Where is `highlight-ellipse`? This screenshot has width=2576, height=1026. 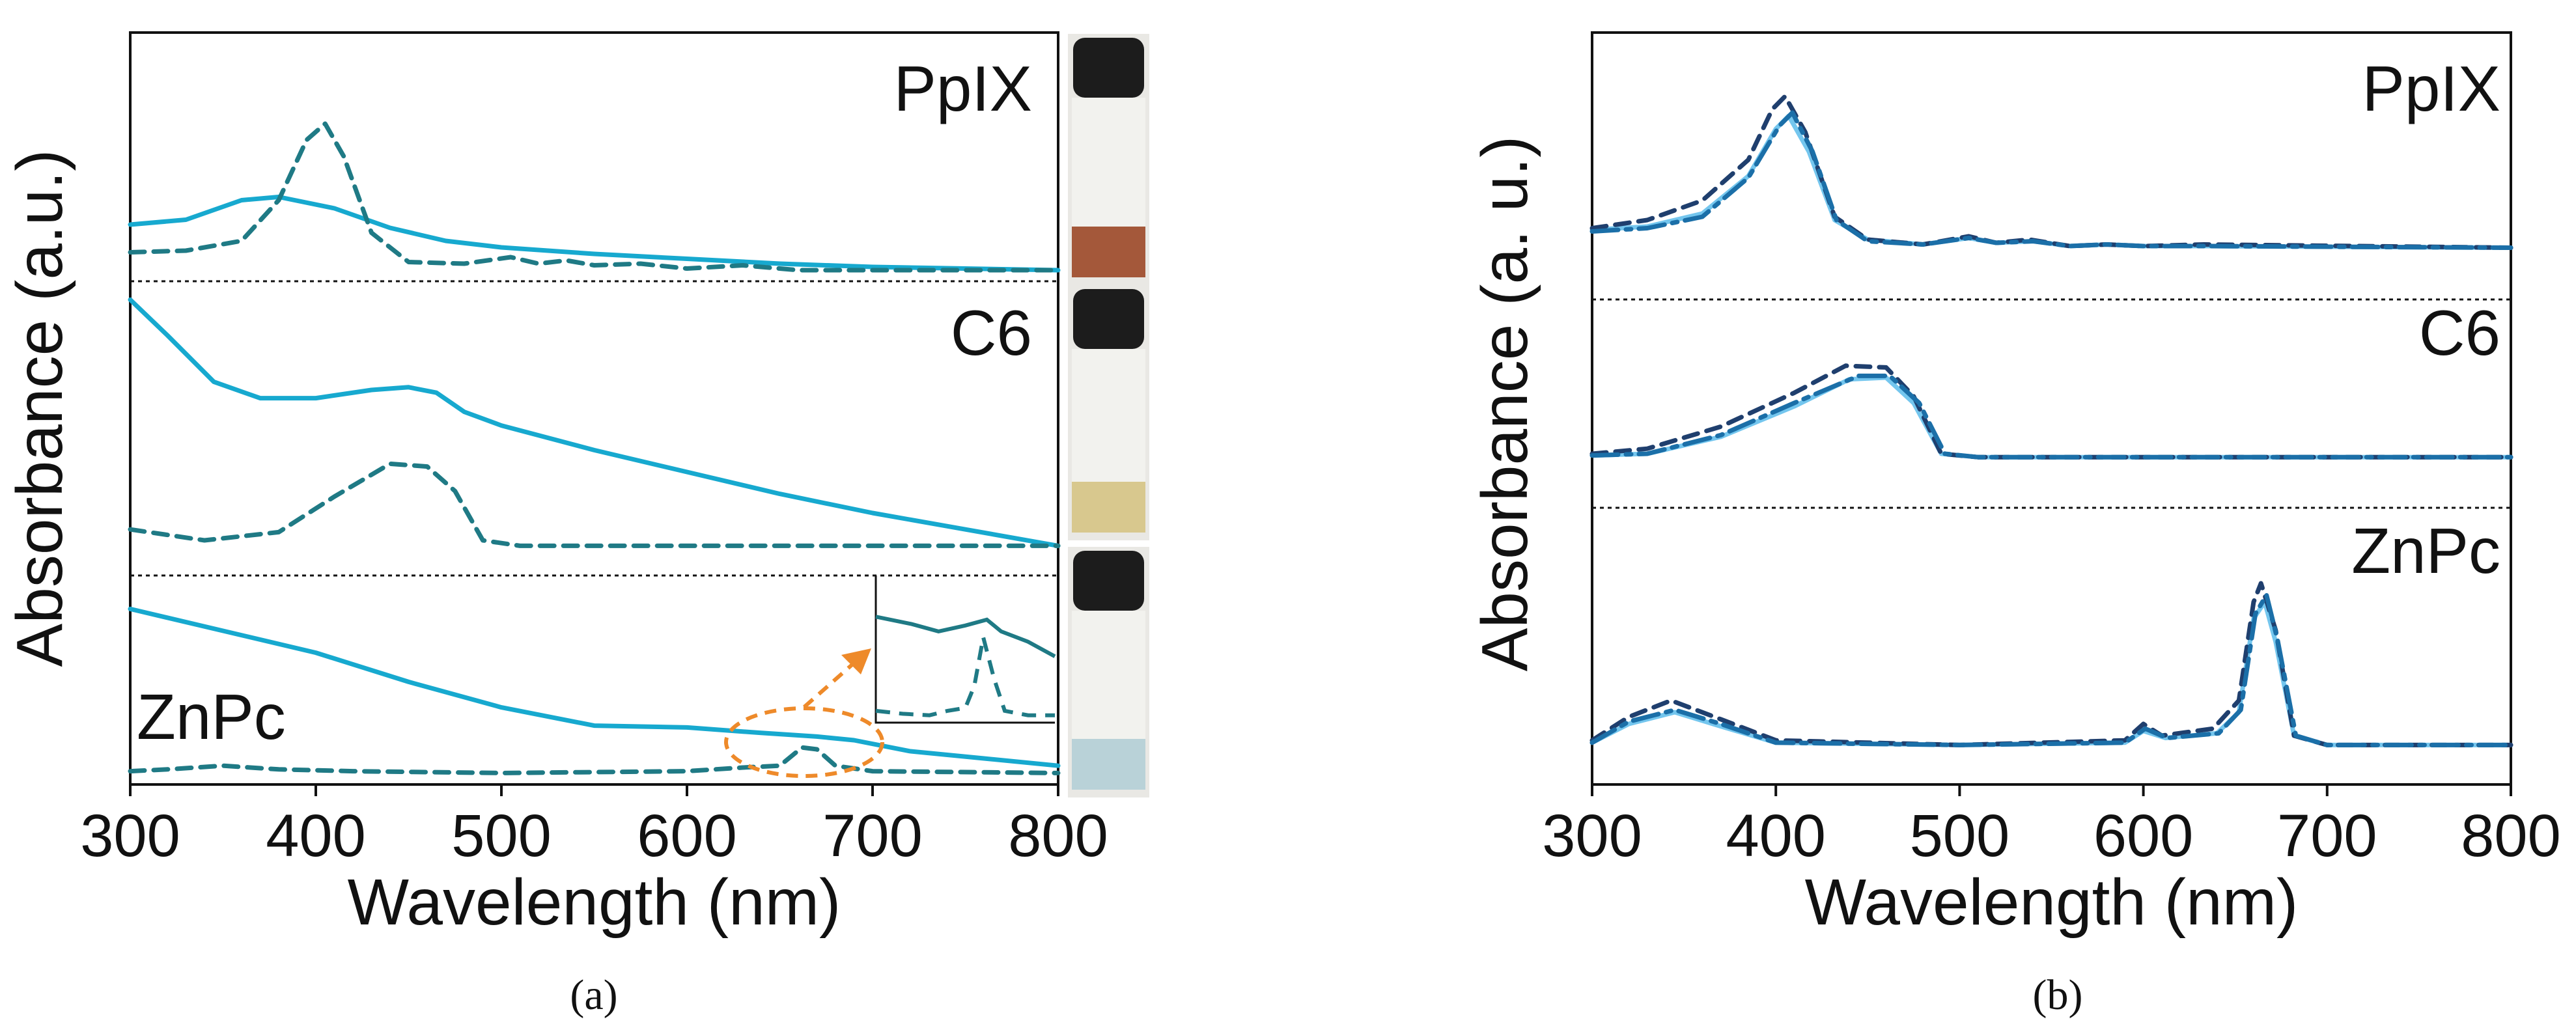
highlight-ellipse is located at coordinates (804, 742).